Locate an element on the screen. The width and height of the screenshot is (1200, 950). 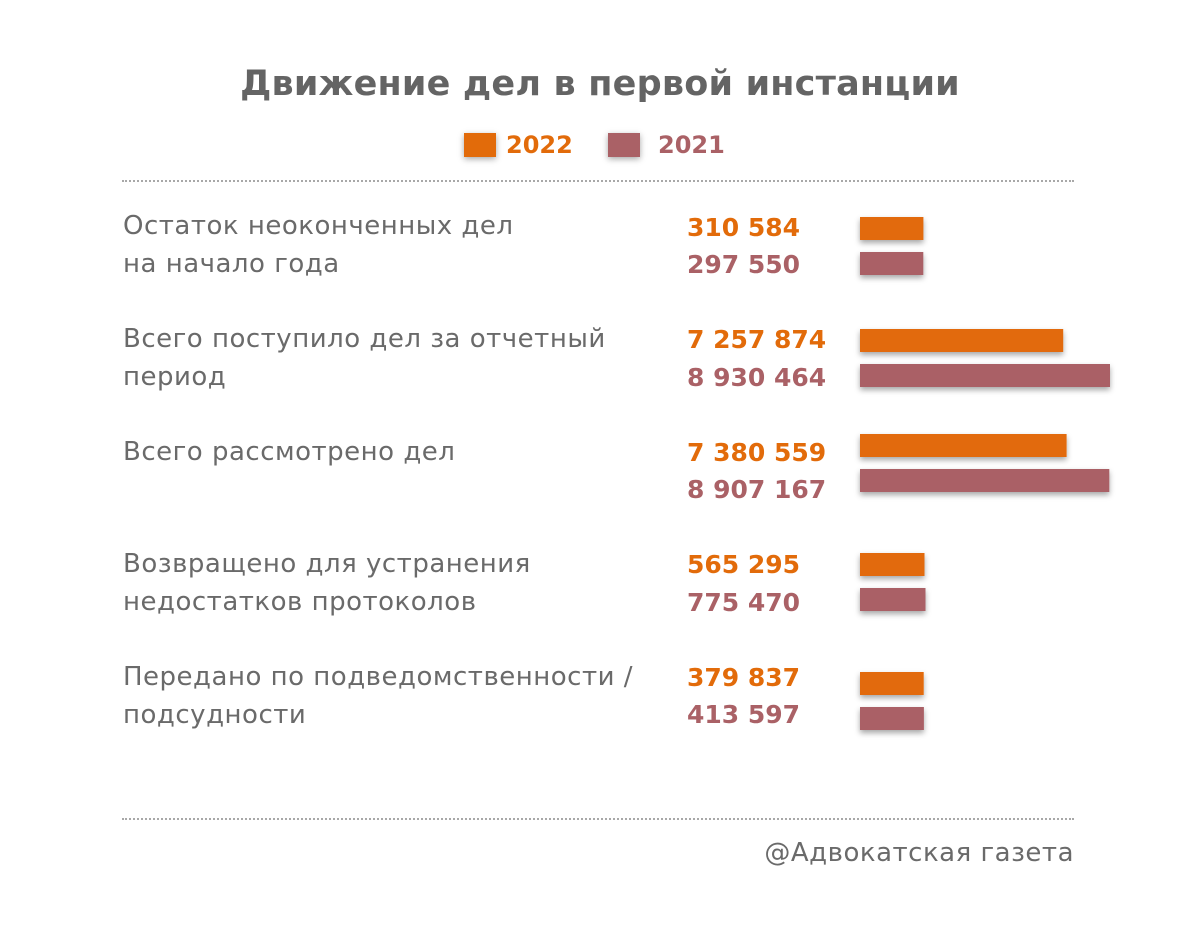
bottom-divider is located at coordinates (598, 819).